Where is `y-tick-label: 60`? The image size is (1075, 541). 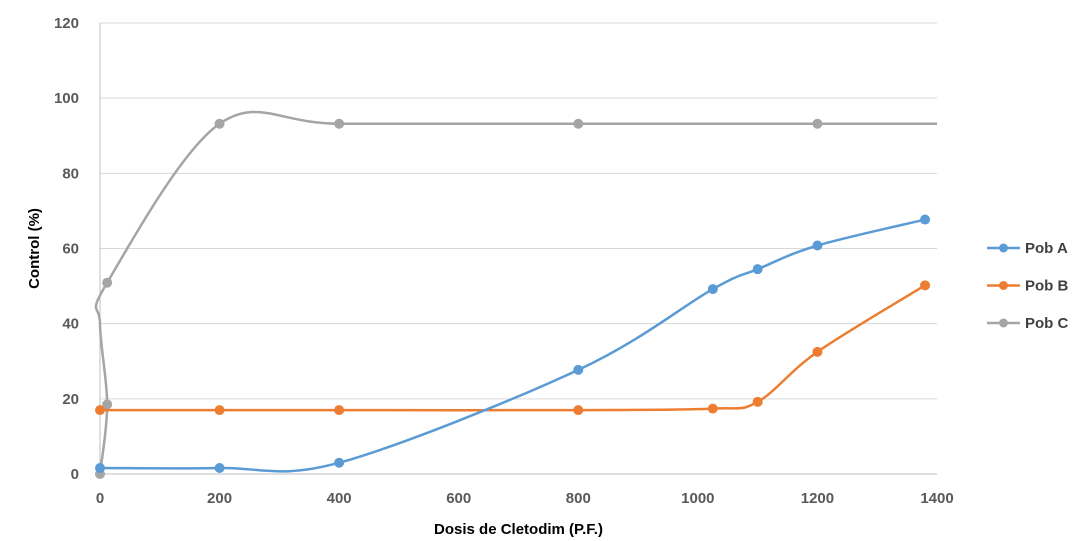
y-tick-label: 60 is located at coordinates (70, 249).